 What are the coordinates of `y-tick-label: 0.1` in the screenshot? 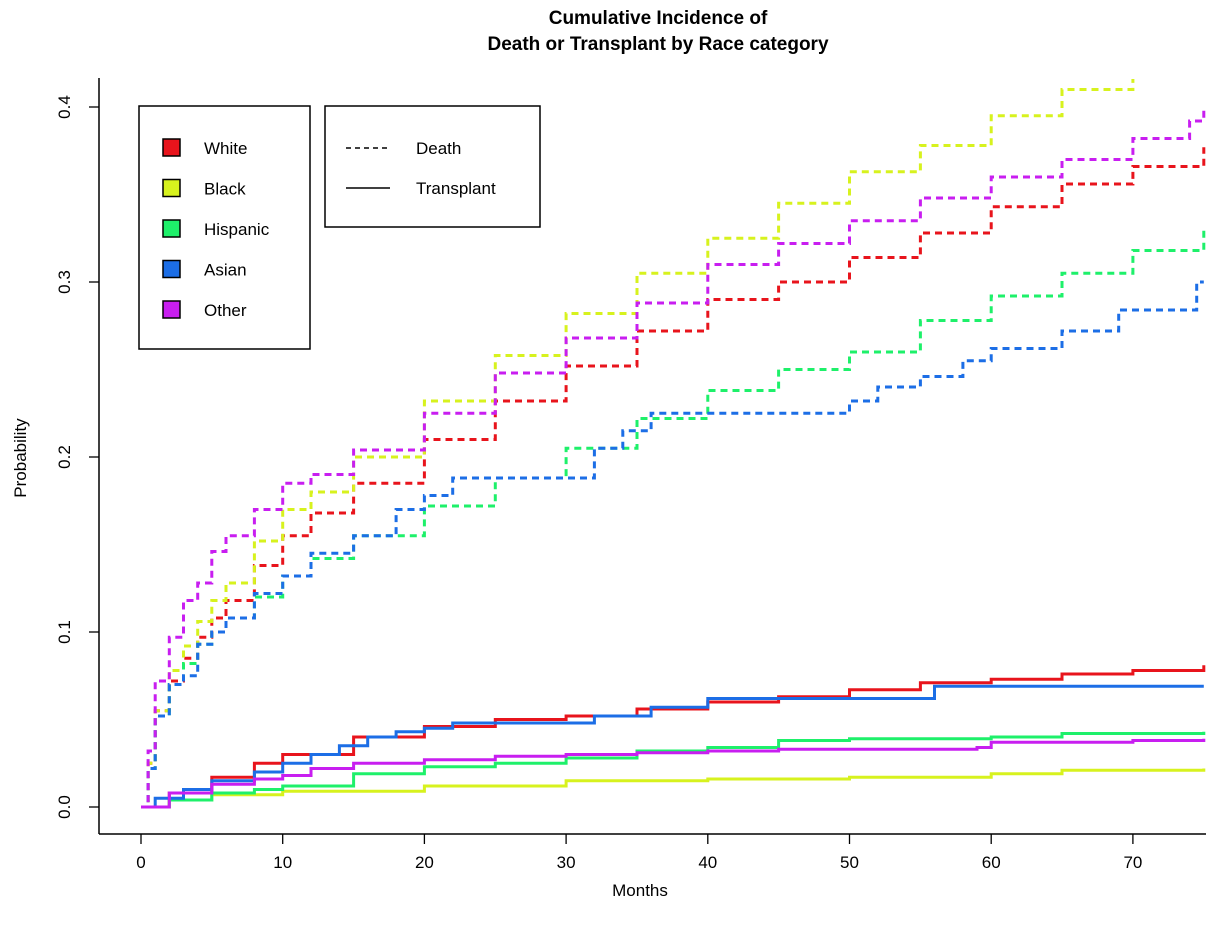 It's located at (64, 632).